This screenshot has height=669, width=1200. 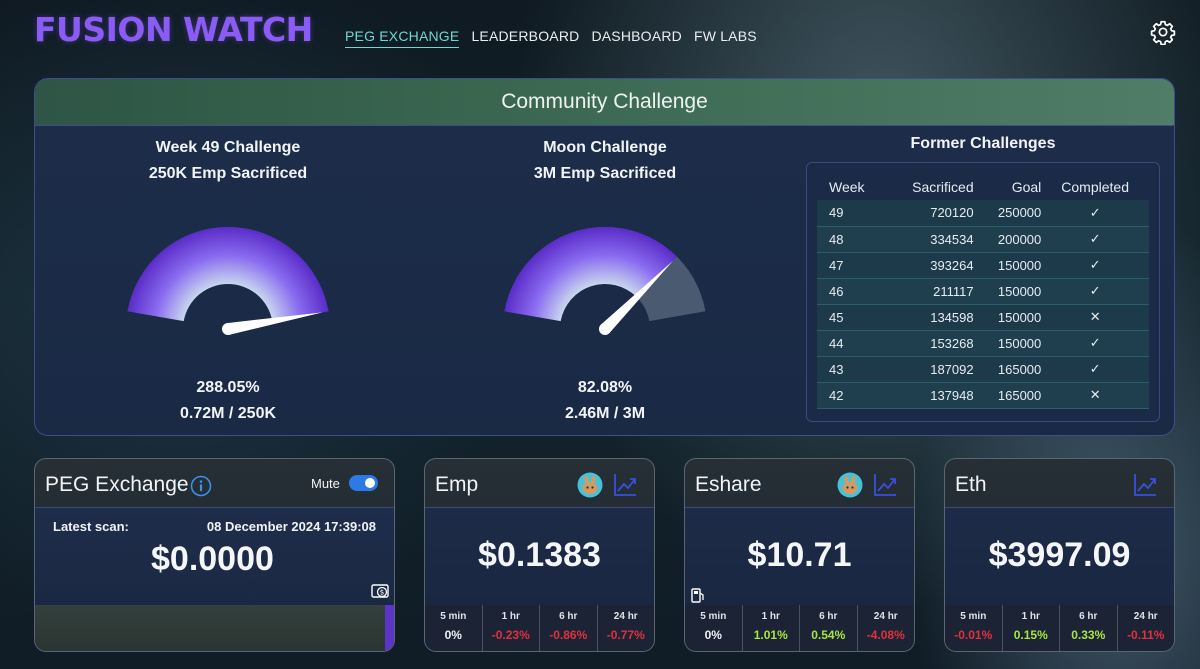 I want to click on stat-value: -4.08%, so click(x=885, y=635).